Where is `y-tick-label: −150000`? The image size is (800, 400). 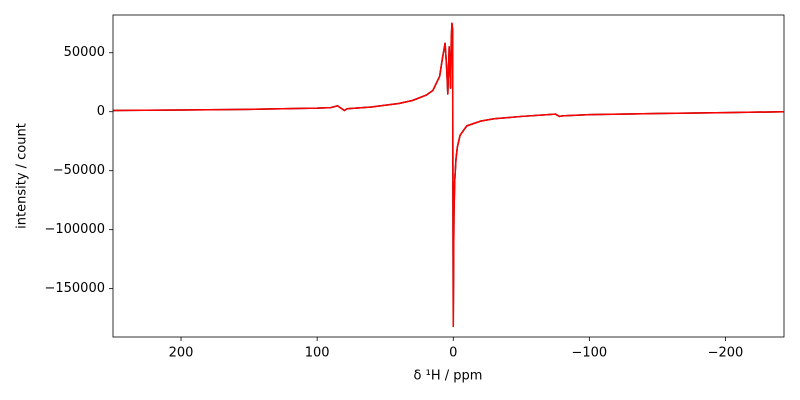
y-tick-label: −150000 is located at coordinates (74, 288).